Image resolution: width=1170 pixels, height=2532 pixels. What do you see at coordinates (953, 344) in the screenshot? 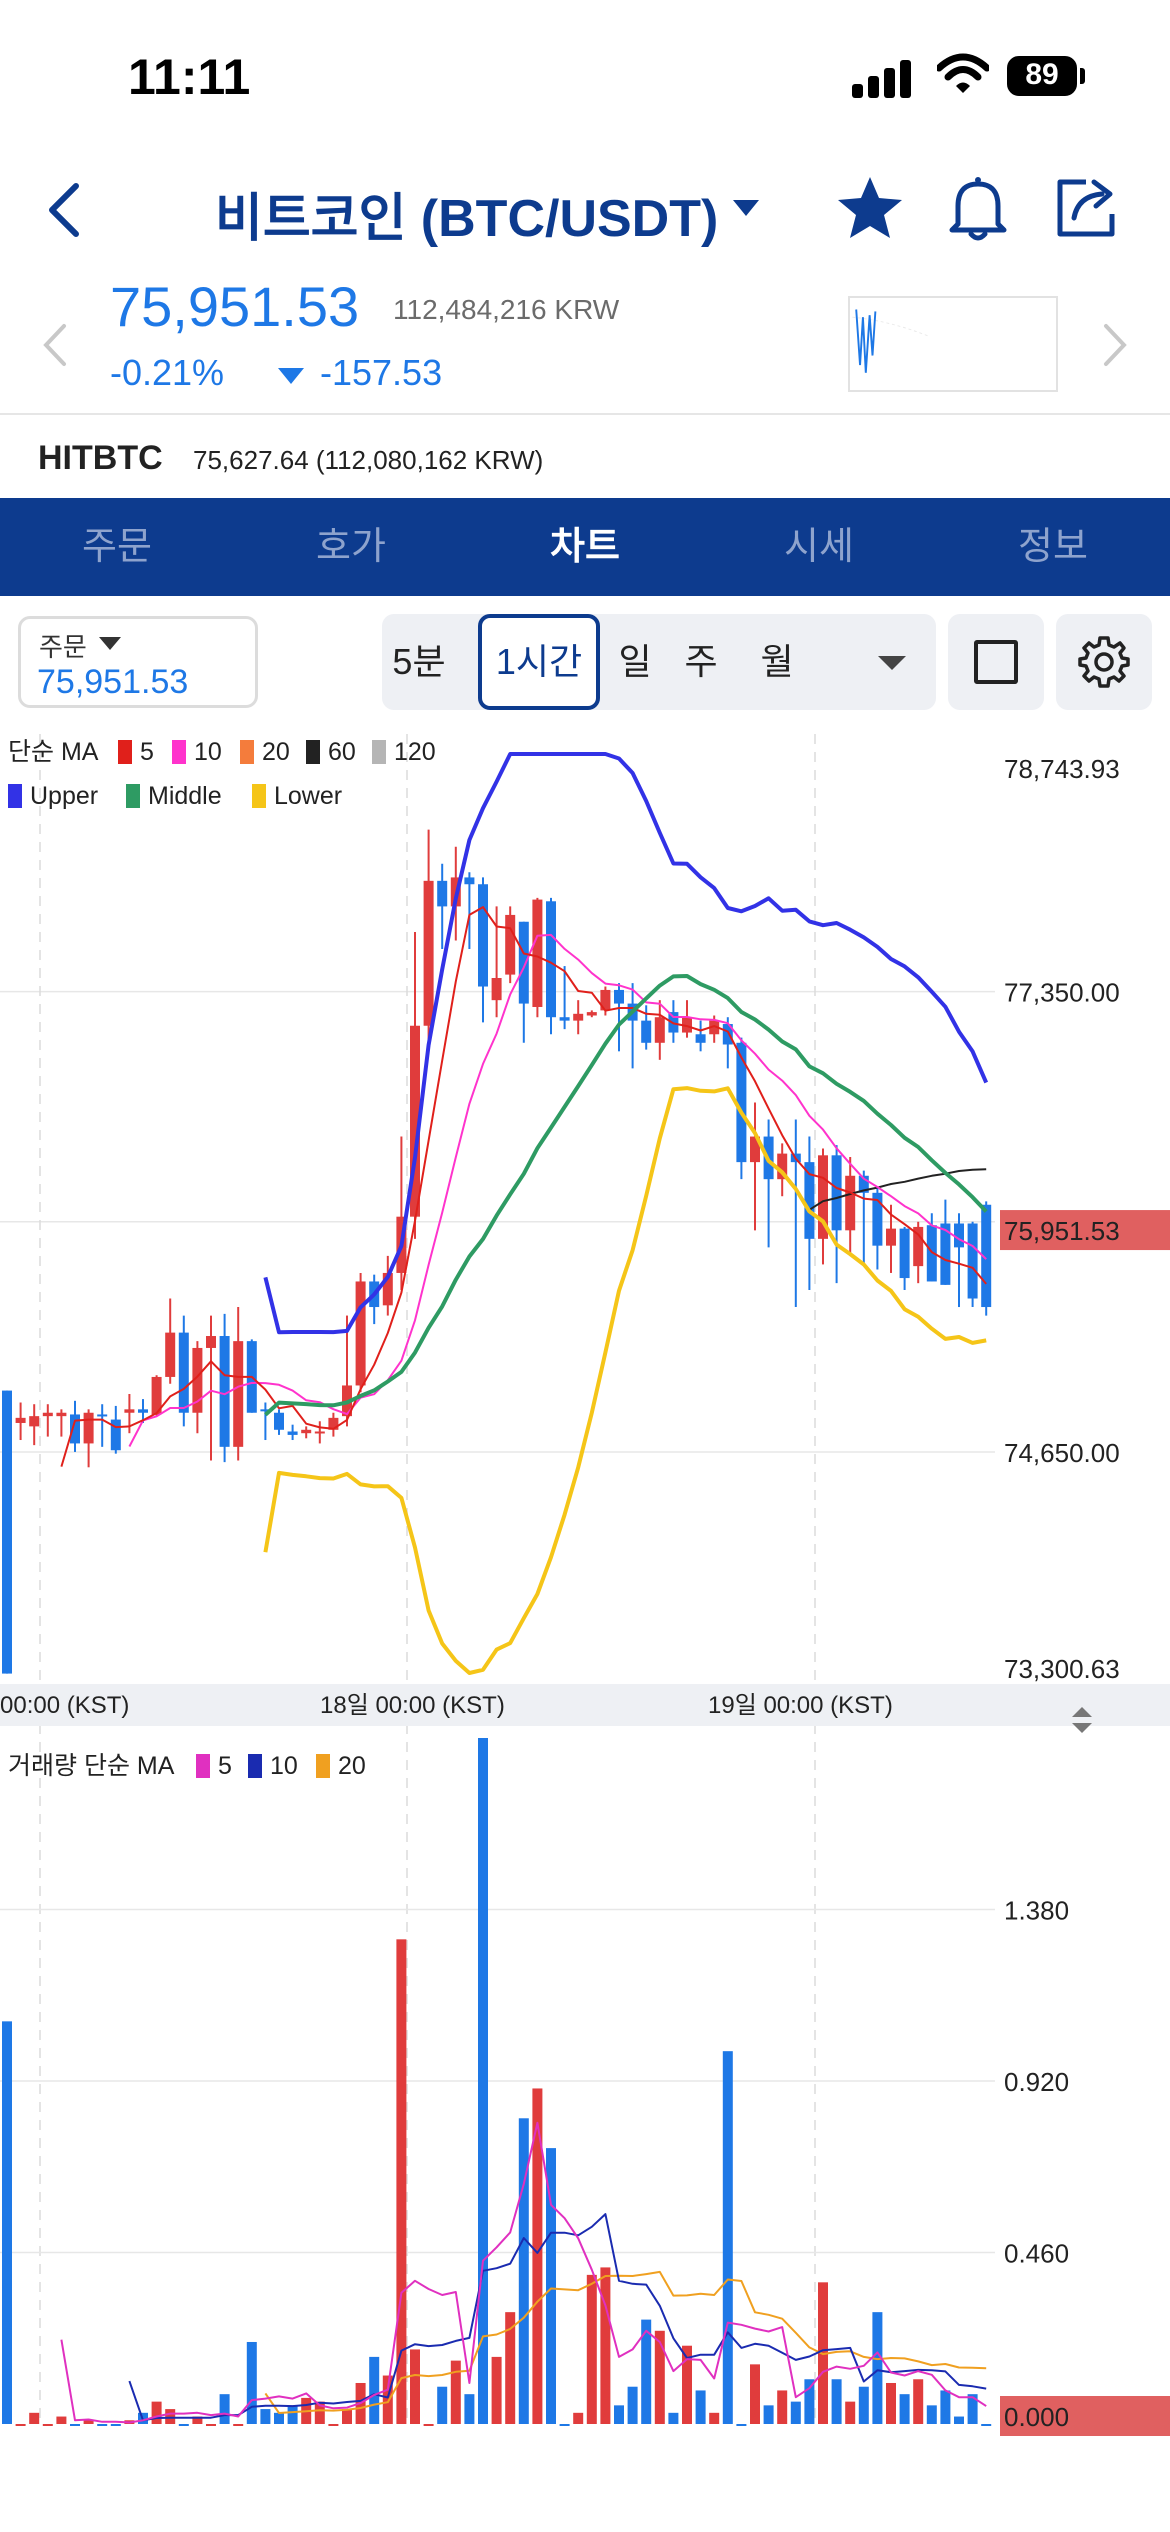
I see `mini-price-chart` at bounding box center [953, 344].